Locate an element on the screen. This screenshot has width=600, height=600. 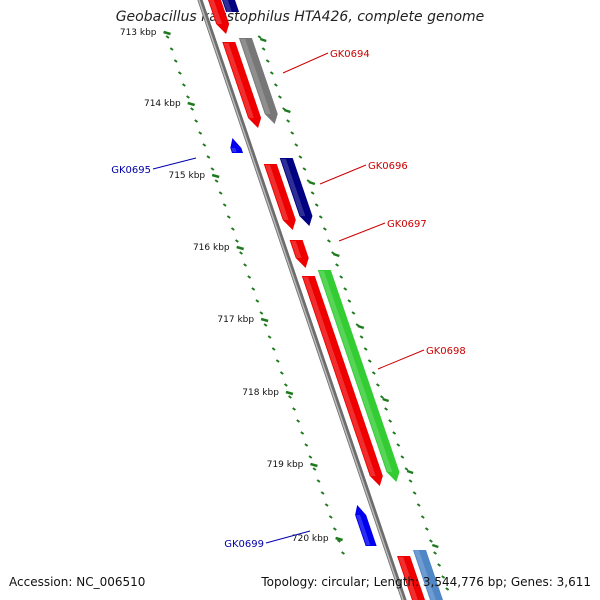
ruler-label: 717 kbp is located at coordinates (235, 320).